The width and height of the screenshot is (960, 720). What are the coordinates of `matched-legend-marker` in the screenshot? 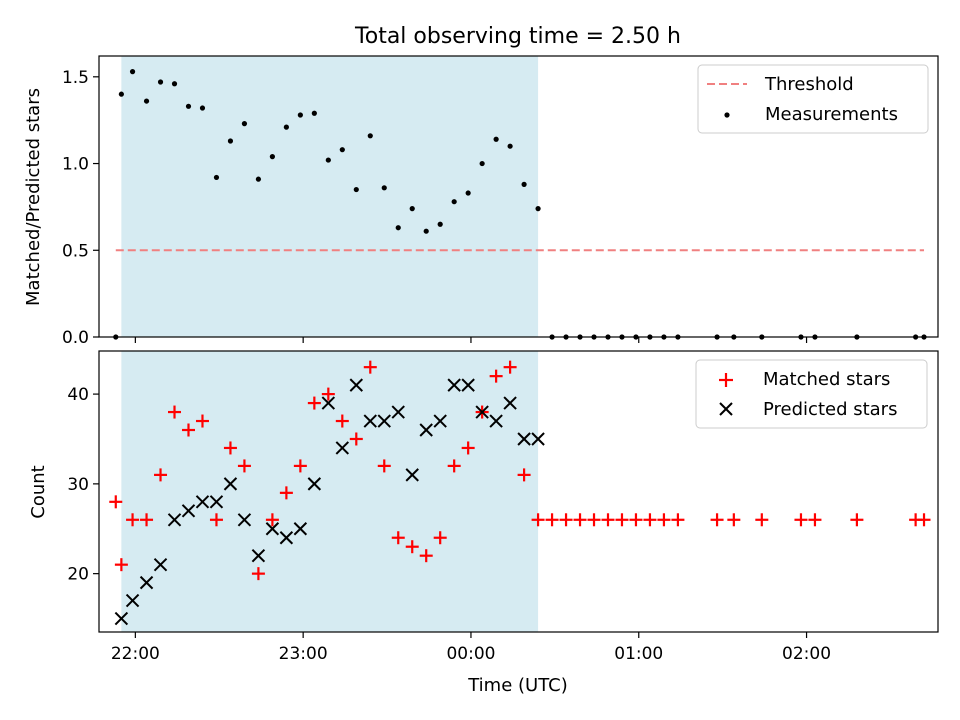 It's located at (726, 380).